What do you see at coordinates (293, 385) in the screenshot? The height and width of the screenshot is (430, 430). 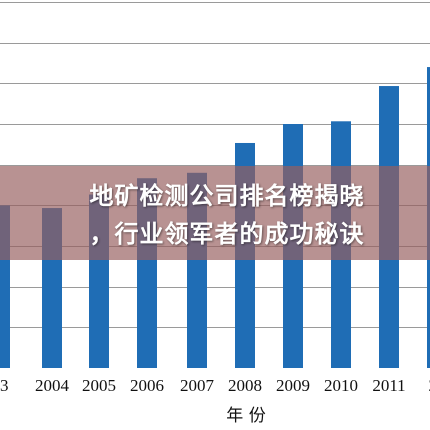 I see `x-tick-label-2009: 2009` at bounding box center [293, 385].